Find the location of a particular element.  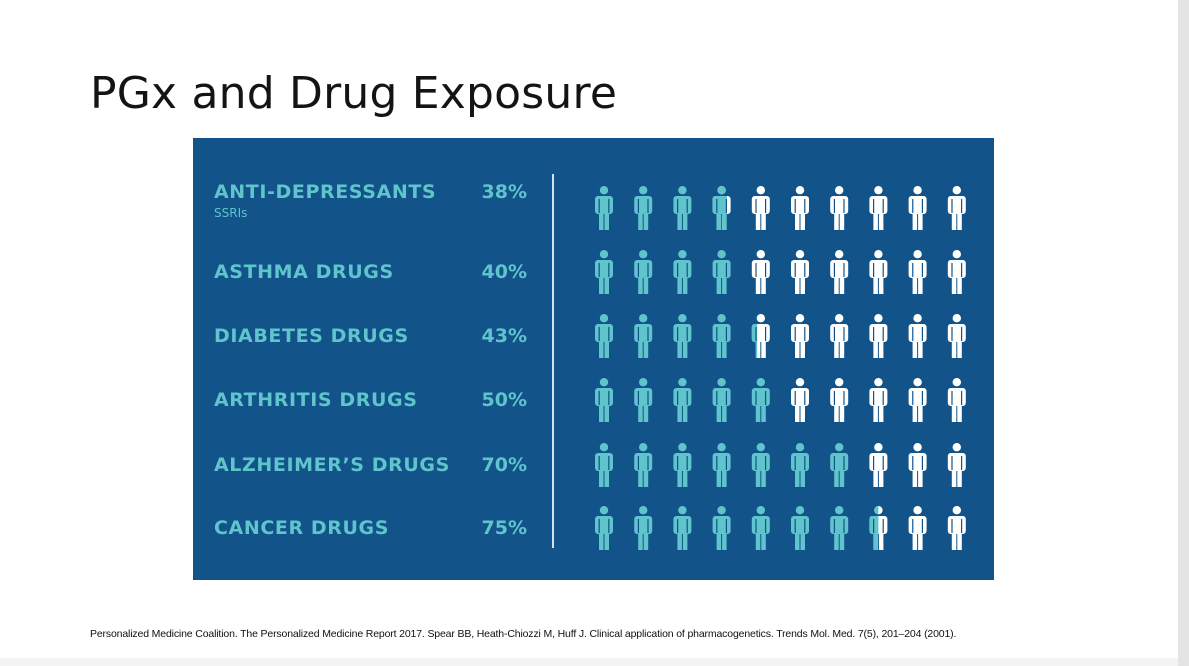

row-label: DIABETES DRUGS is located at coordinates (311, 336).